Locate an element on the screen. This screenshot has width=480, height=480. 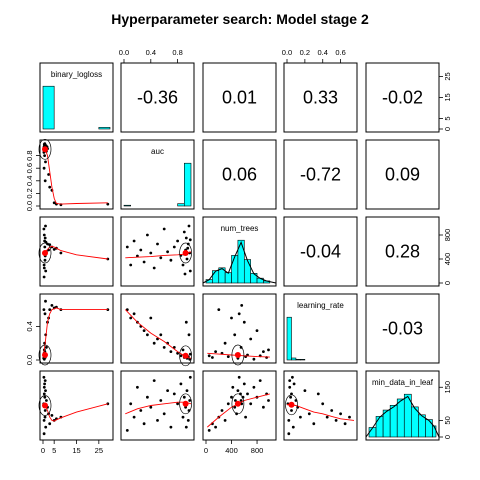
tick-label: 50 is located at coordinates (447, 420).